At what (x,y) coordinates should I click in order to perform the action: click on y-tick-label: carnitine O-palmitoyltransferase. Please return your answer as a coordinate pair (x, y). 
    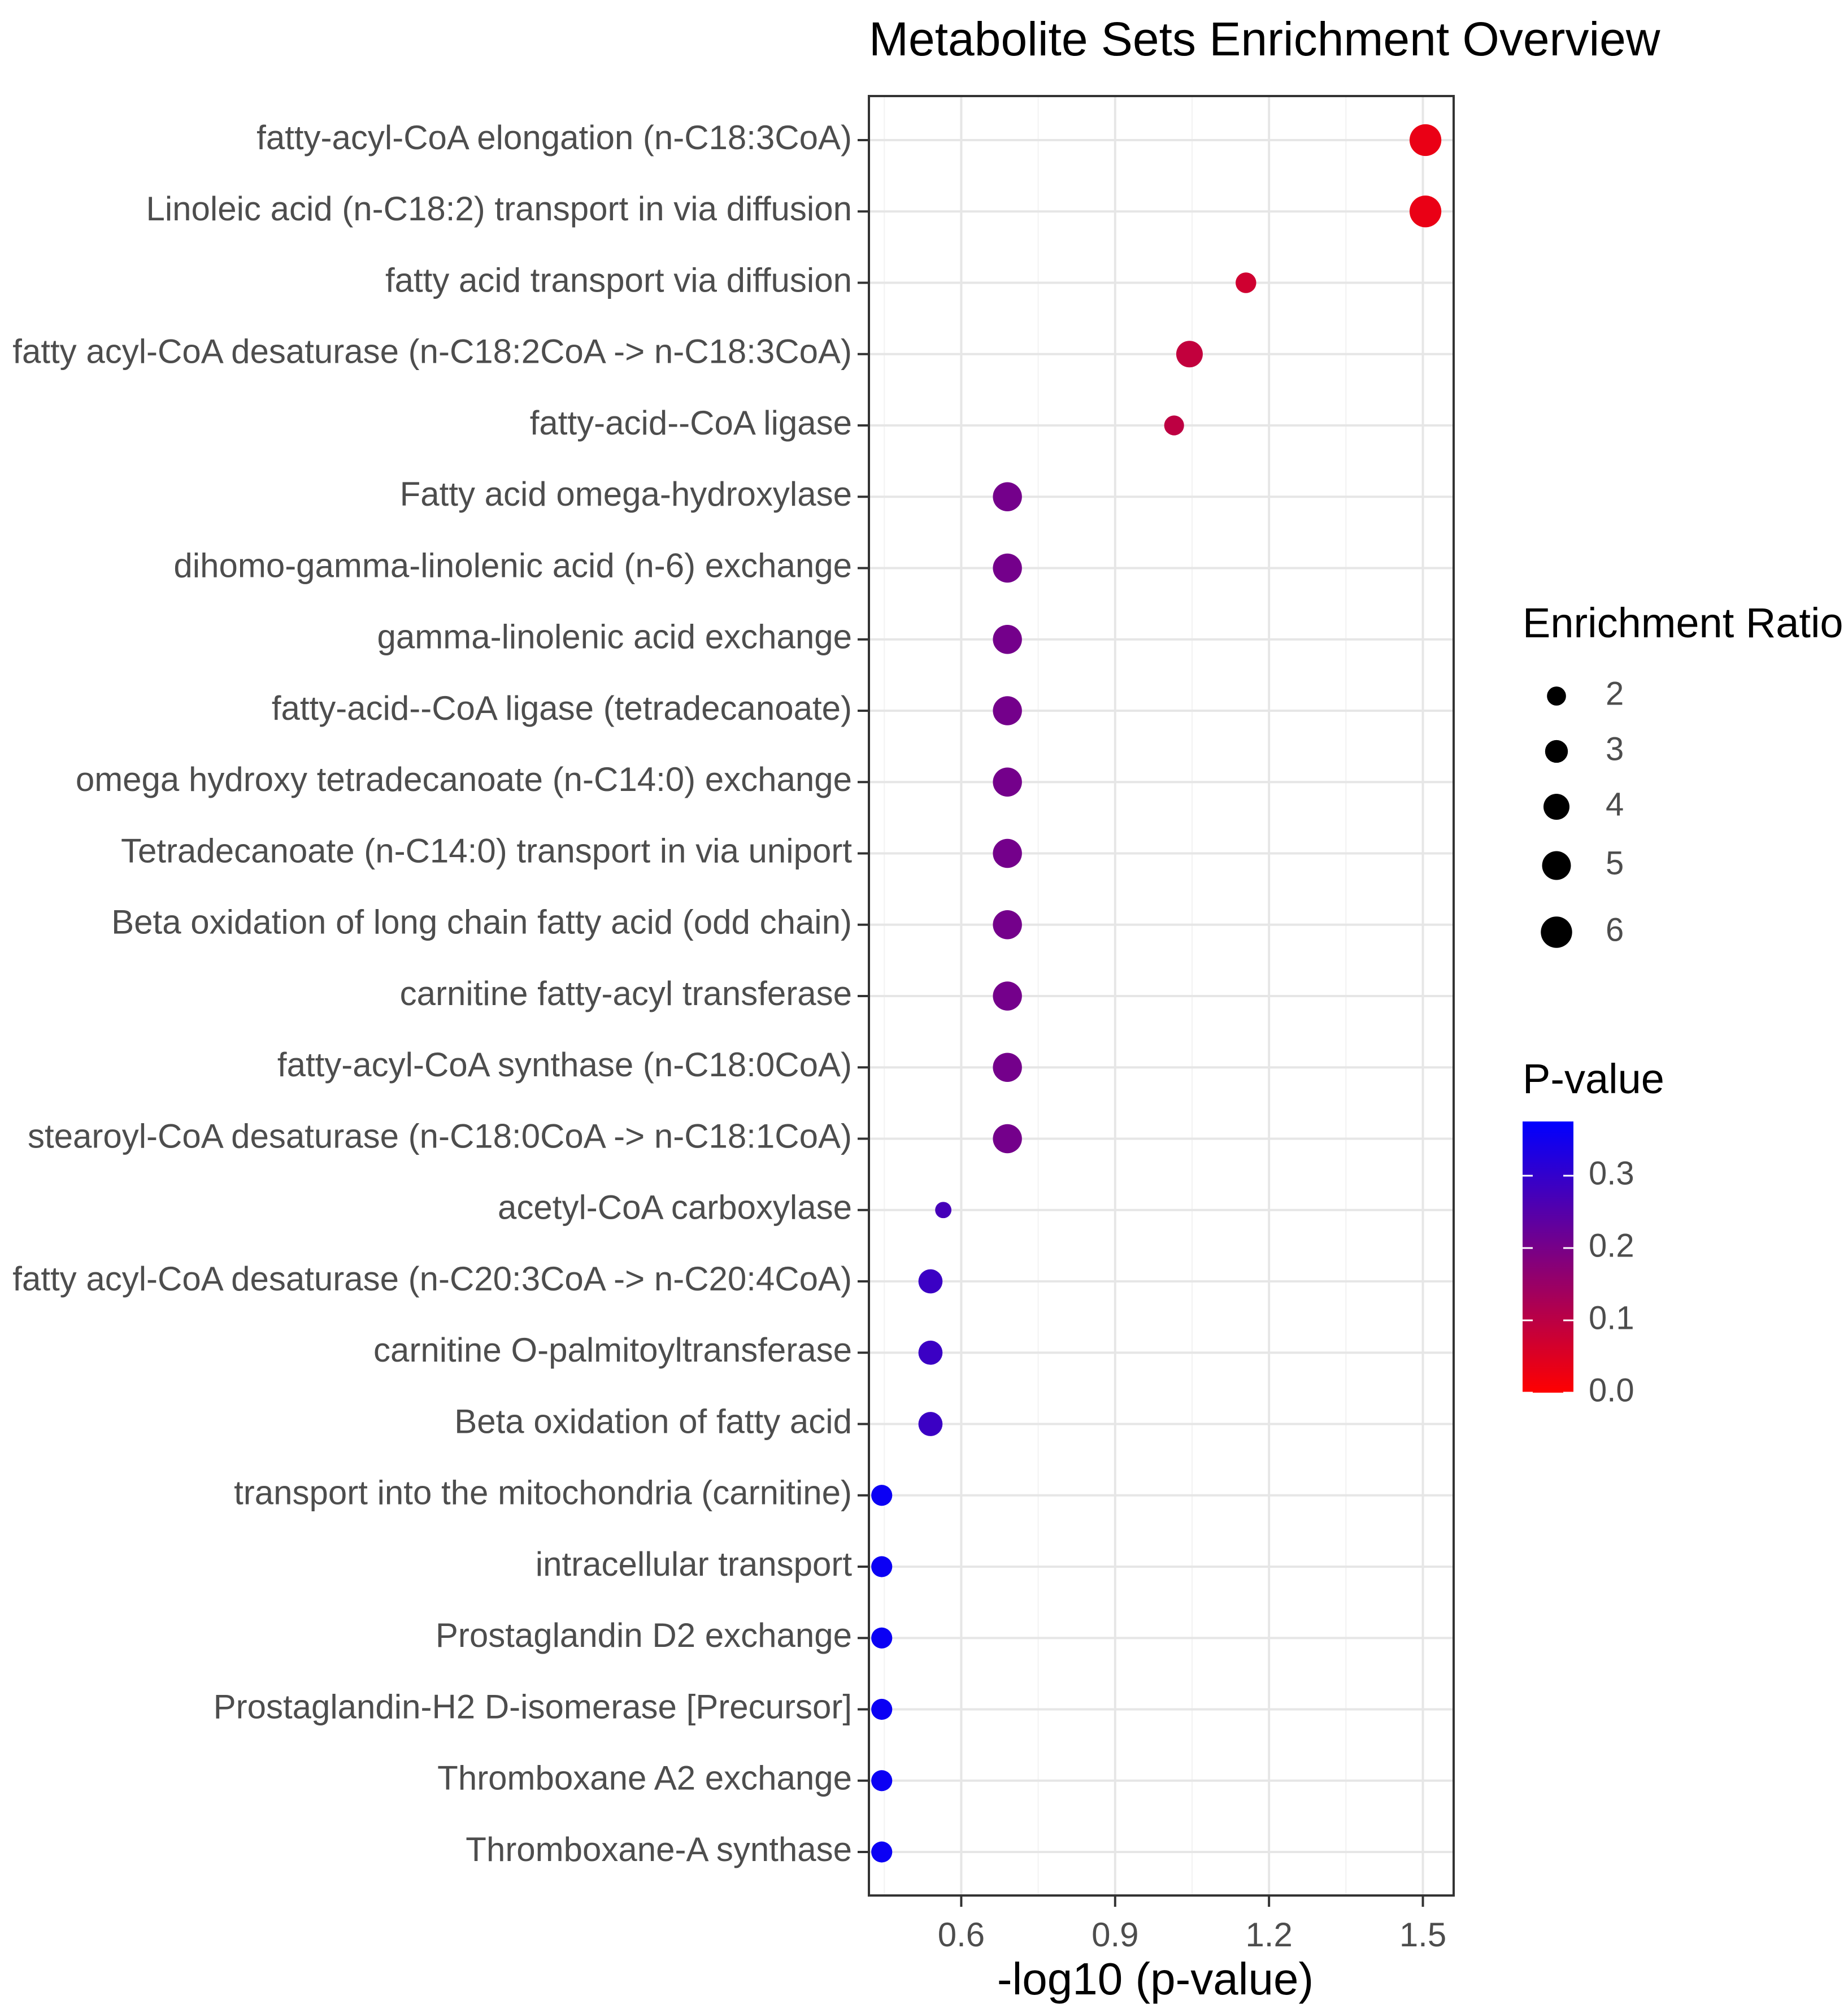
    Looking at the image, I should click on (612, 1350).